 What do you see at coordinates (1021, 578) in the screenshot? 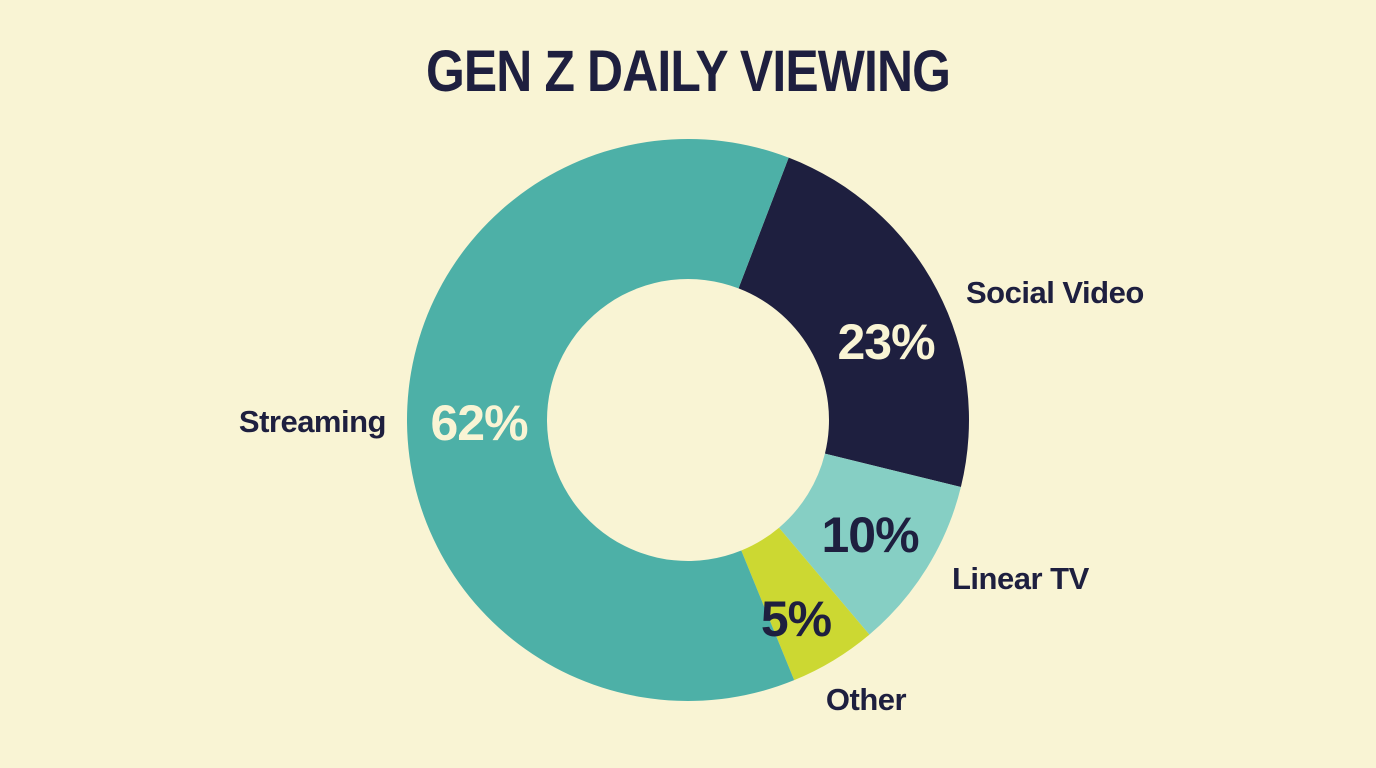
I see `category-label-linear-tv: Linear TV` at bounding box center [1021, 578].